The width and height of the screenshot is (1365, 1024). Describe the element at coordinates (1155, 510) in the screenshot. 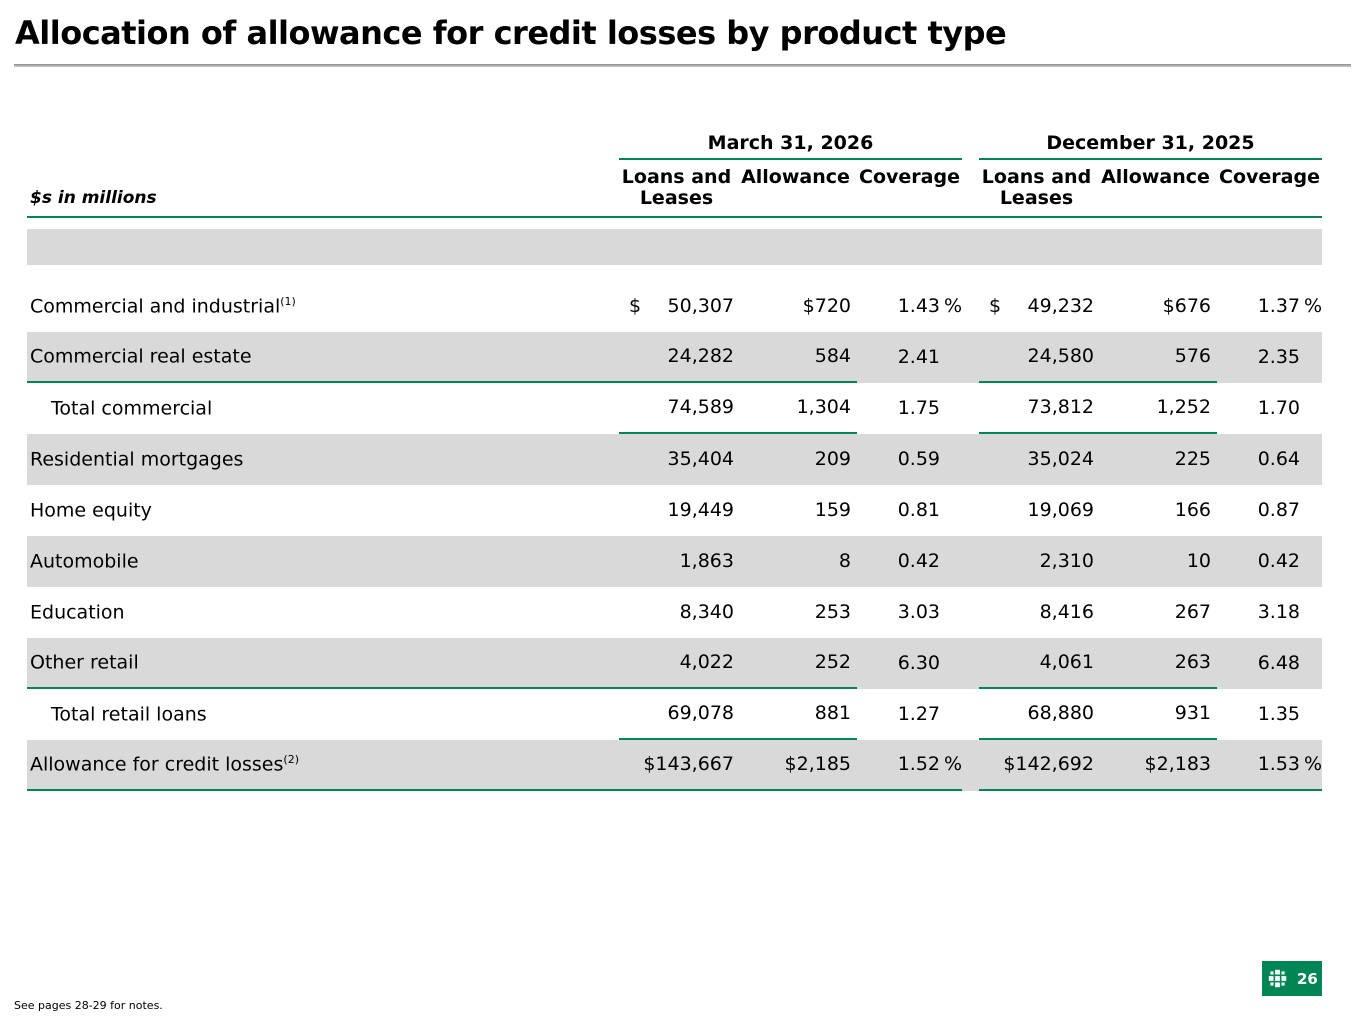

I see `allowance-cell: 166` at that location.